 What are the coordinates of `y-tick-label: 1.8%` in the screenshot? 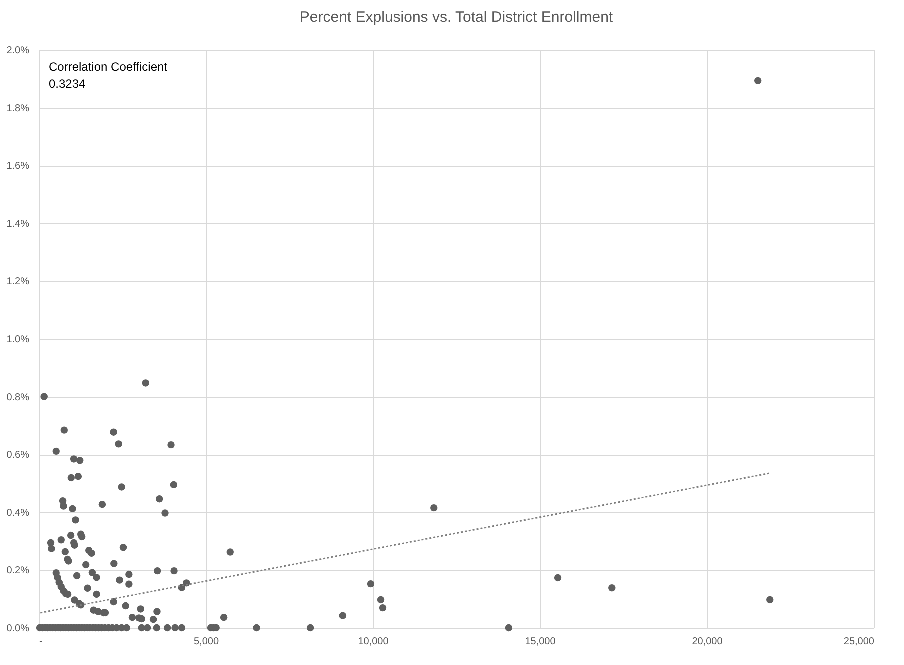 It's located at (18, 108).